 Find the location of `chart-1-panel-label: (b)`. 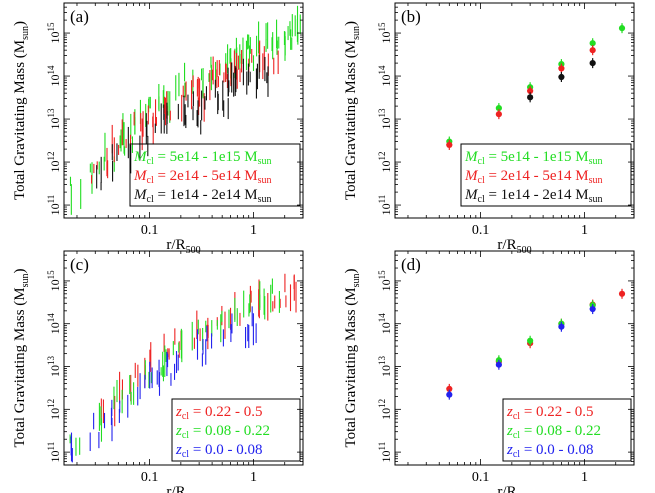

chart-1-panel-label: (b) is located at coordinates (411, 16).